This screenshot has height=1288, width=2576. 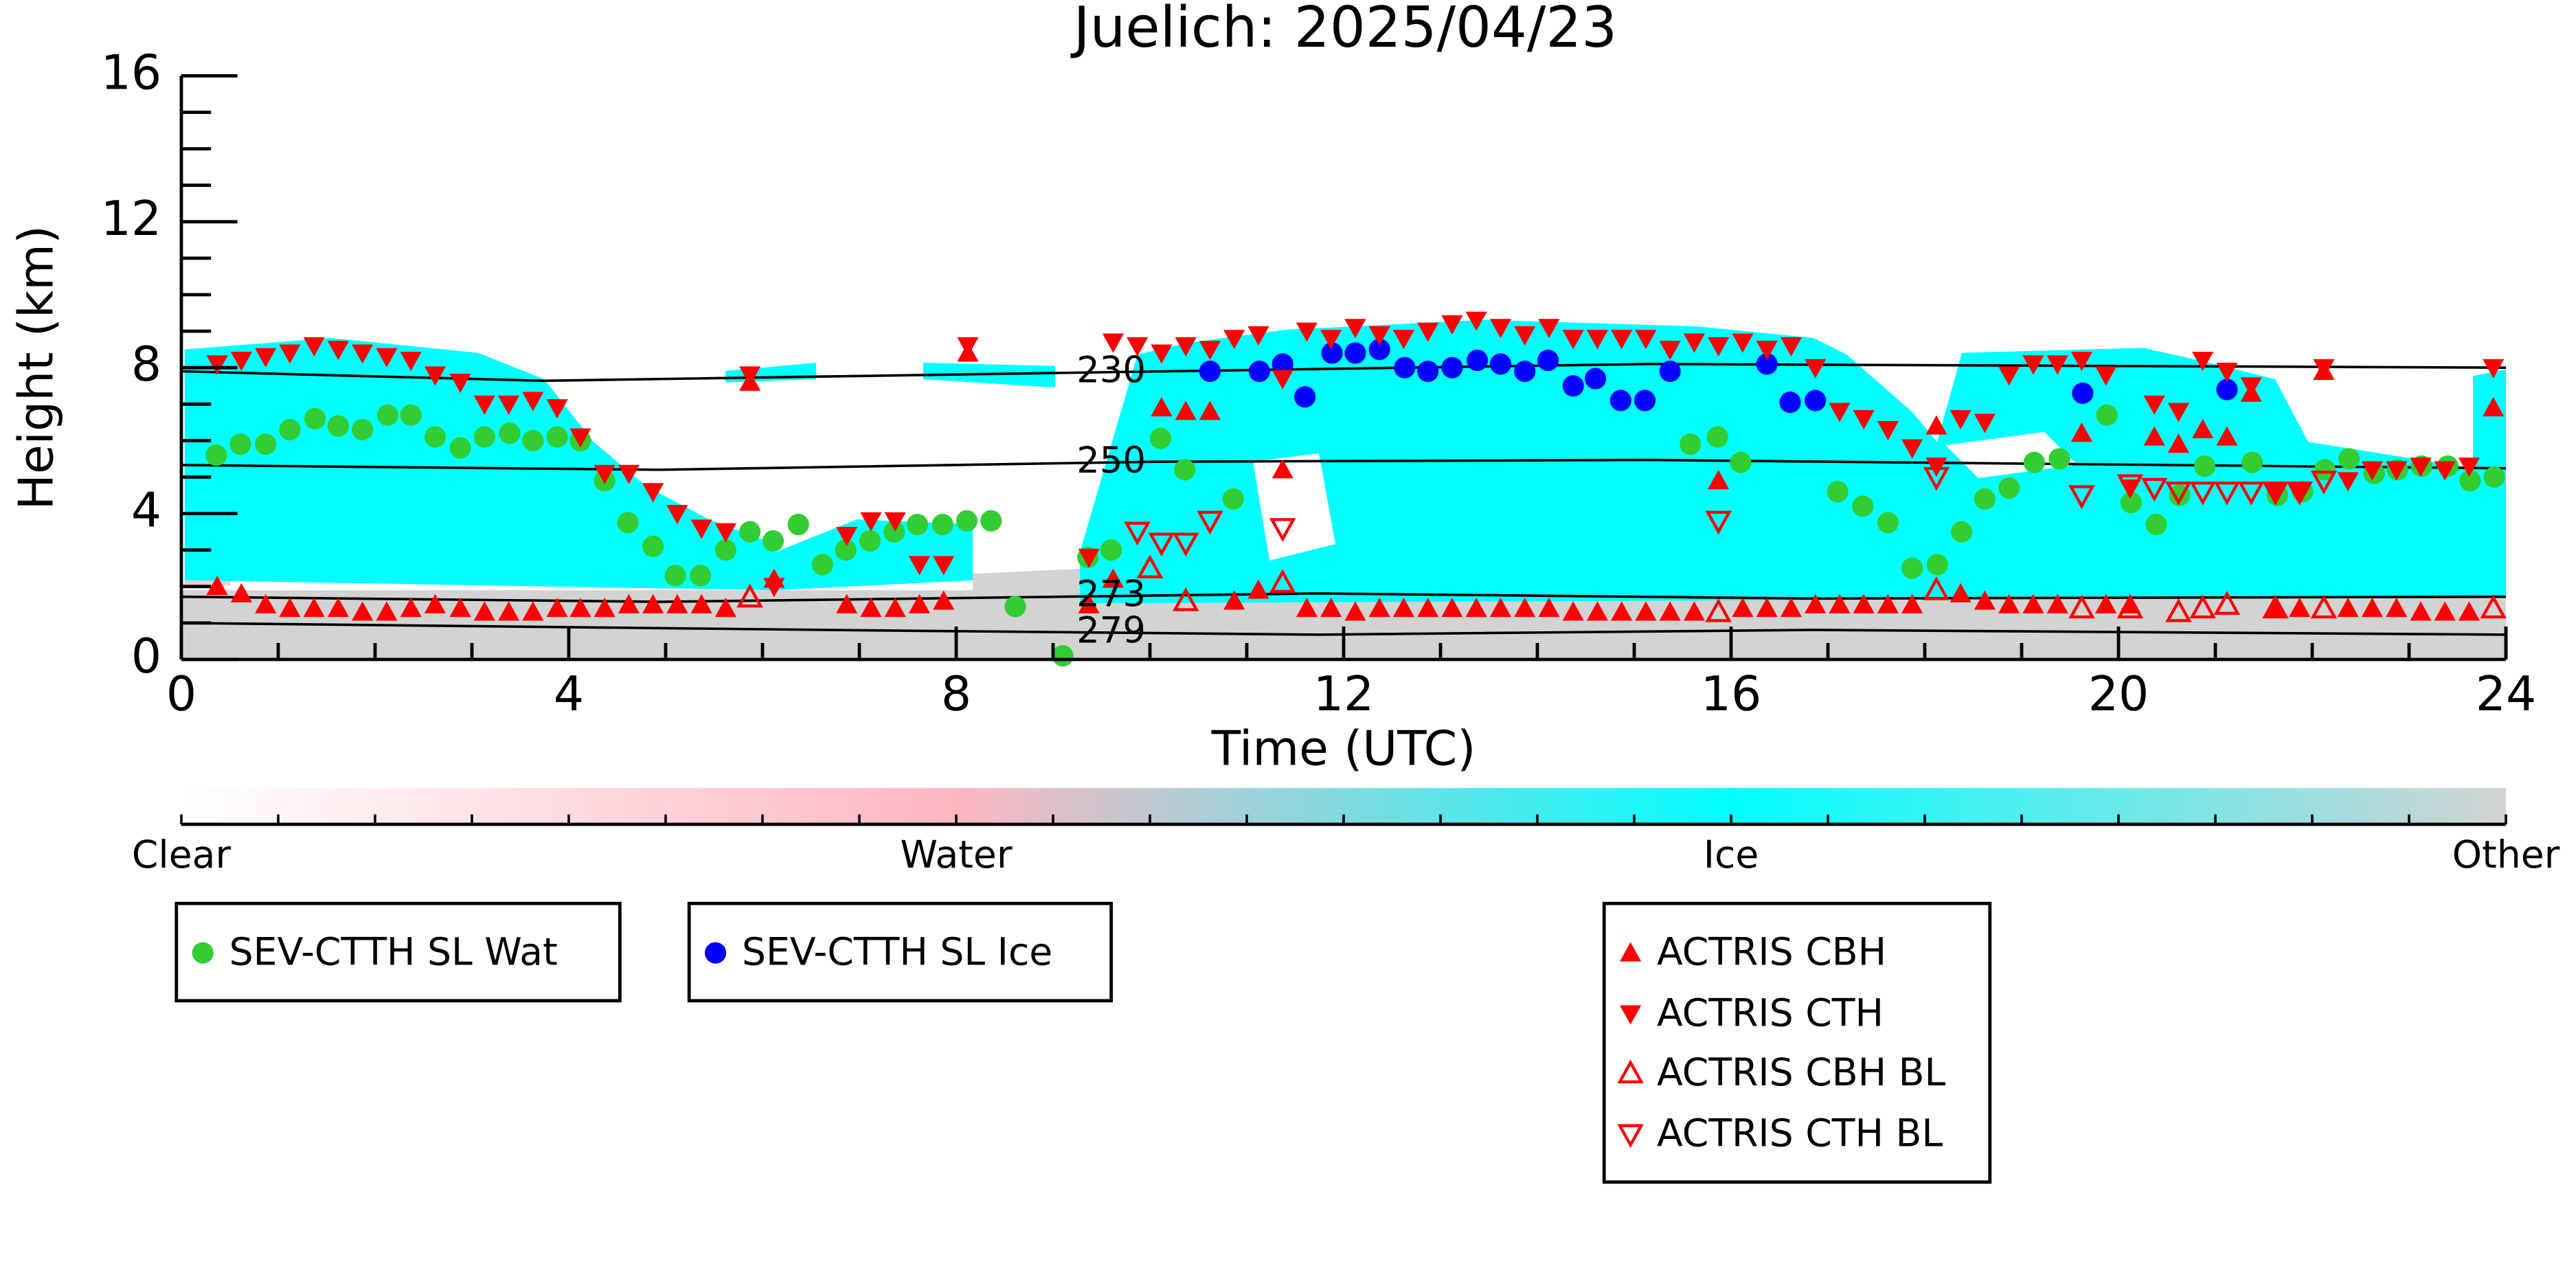 What do you see at coordinates (1731, 855) in the screenshot?
I see `colorbar-label: Ice` at bounding box center [1731, 855].